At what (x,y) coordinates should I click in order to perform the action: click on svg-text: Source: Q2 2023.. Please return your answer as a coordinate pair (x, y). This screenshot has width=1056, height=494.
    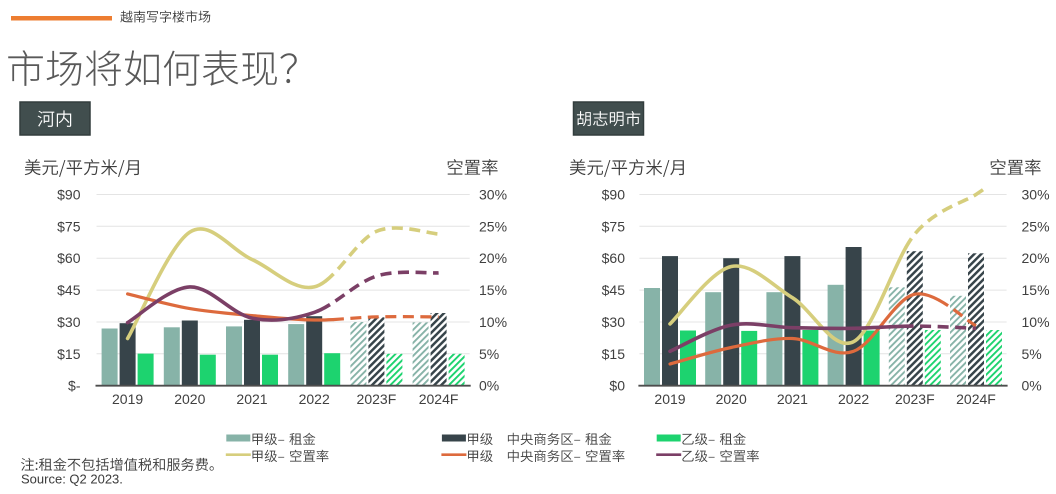
    Looking at the image, I should click on (72, 479).